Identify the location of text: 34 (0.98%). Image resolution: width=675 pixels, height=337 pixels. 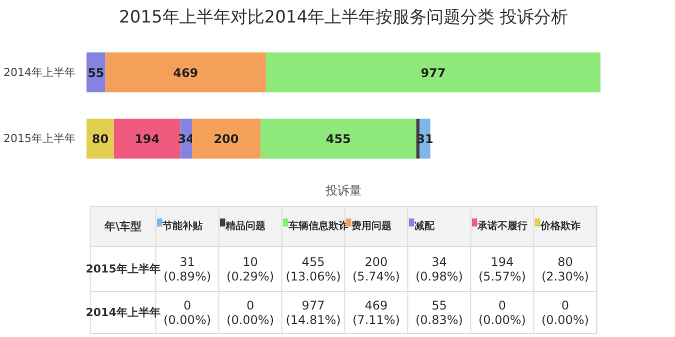
(439, 269).